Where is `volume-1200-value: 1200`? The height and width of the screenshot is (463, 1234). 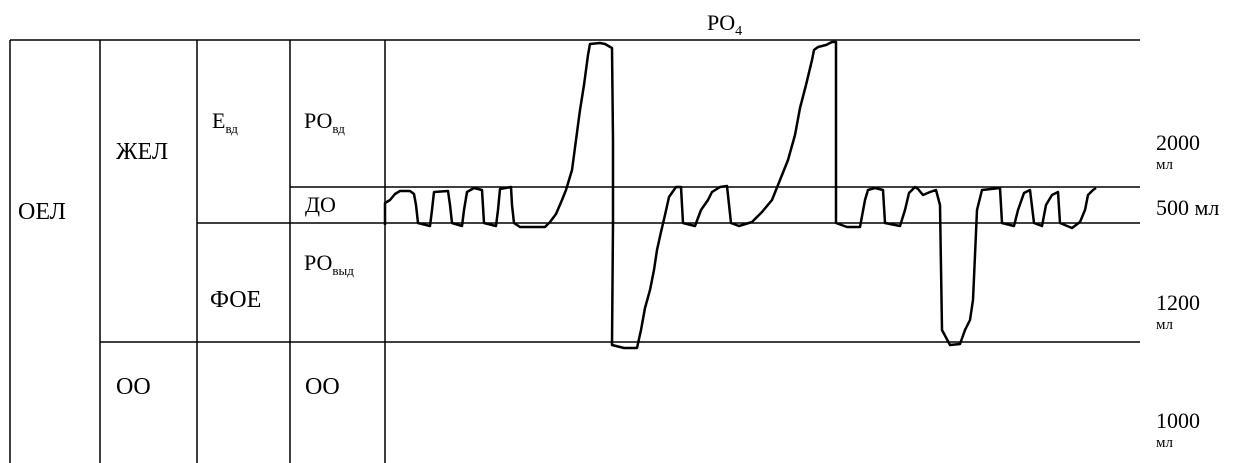
volume-1200-value: 1200 is located at coordinates (1178, 302).